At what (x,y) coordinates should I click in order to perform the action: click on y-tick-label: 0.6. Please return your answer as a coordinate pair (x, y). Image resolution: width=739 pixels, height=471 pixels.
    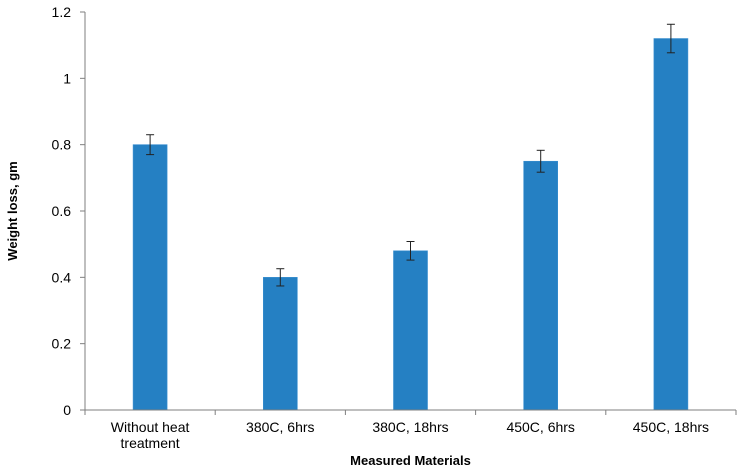
    Looking at the image, I should click on (62, 211).